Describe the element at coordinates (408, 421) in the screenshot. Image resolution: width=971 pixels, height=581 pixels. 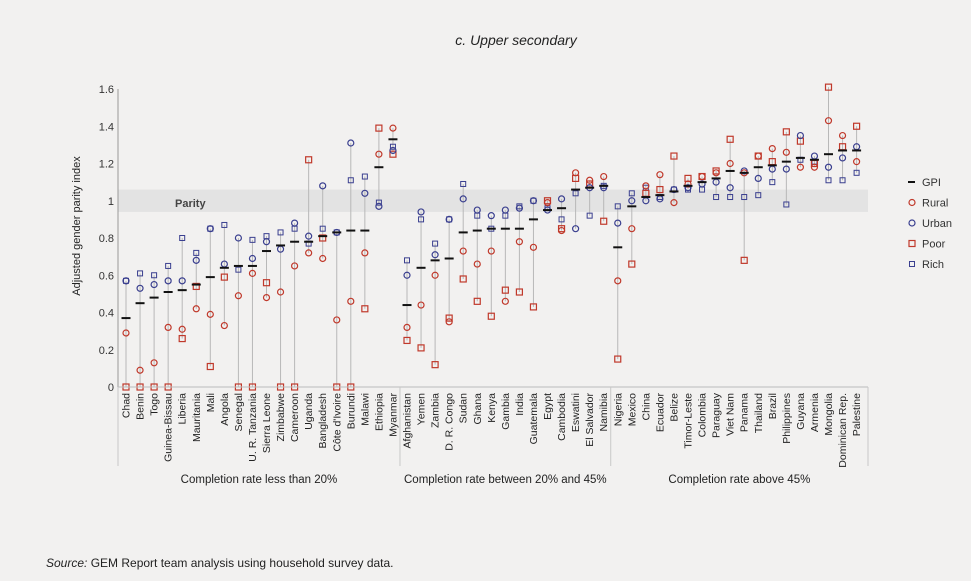
I see `country-label: Afghanistan` at that location.